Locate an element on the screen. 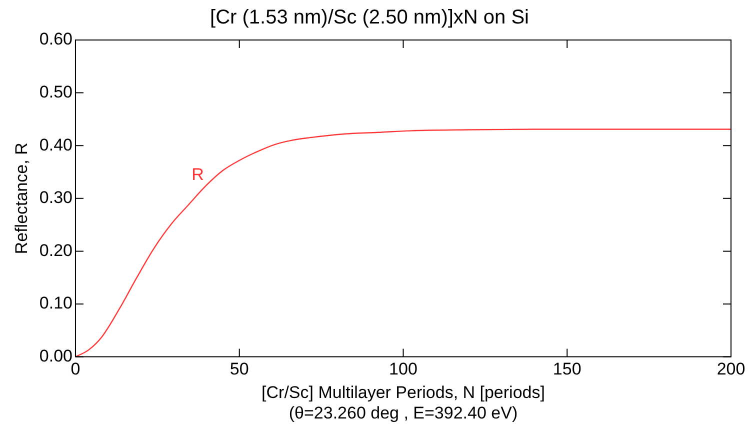 The height and width of the screenshot is (428, 751). x-tick-label: 100 is located at coordinates (403, 369).